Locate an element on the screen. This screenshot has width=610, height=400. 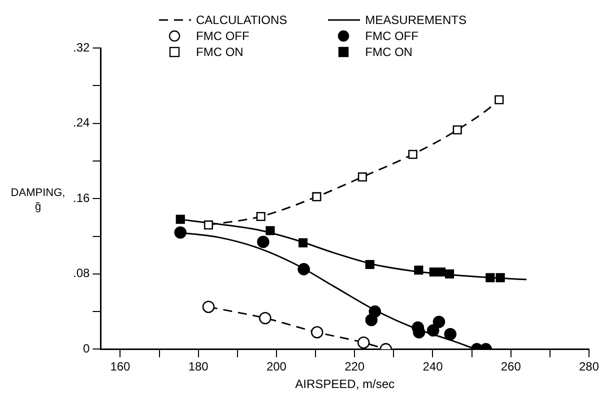
x-tick-label: 180 is located at coordinates (198, 367).